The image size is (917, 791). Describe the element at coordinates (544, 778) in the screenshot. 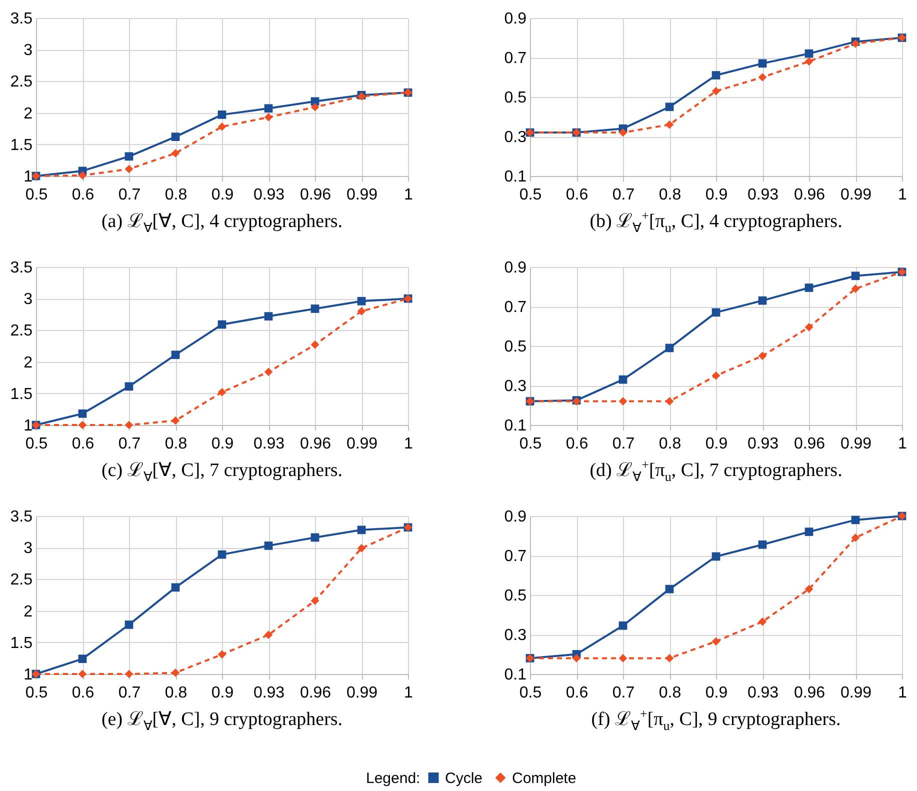

I see `legend-label: Complete` at that location.